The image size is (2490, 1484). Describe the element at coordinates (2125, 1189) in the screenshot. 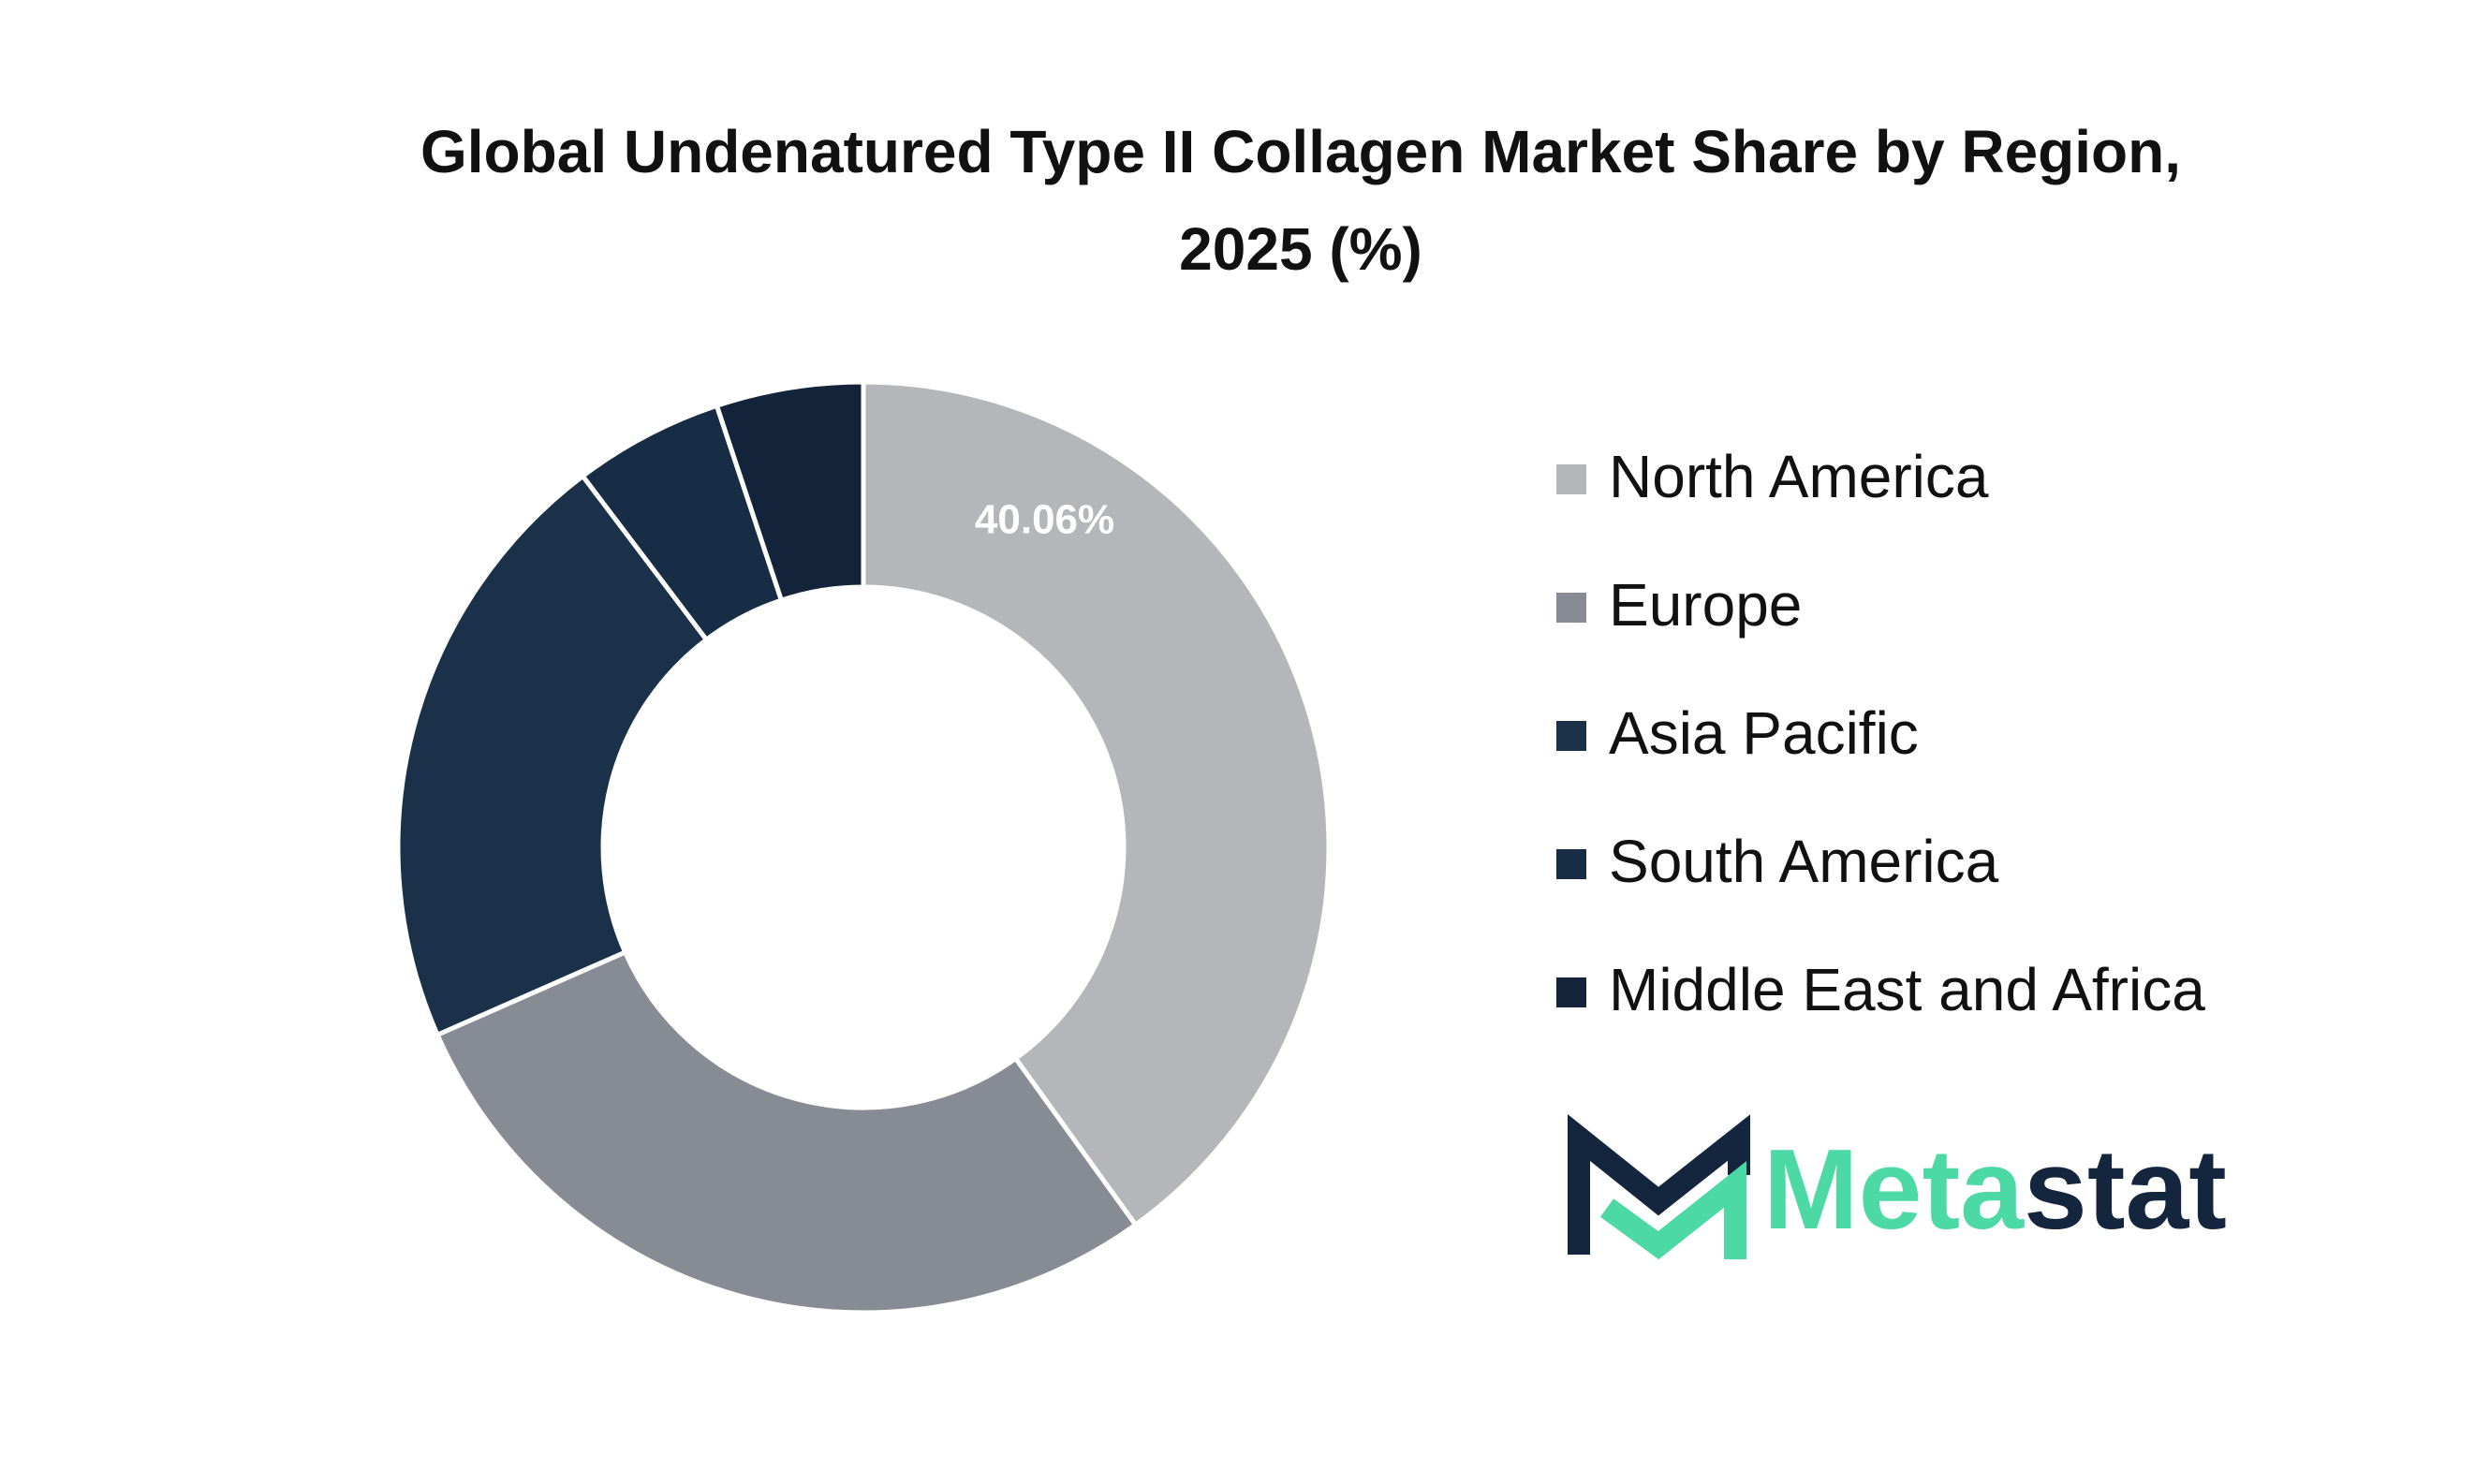

I see `logo-text-part: stat` at that location.